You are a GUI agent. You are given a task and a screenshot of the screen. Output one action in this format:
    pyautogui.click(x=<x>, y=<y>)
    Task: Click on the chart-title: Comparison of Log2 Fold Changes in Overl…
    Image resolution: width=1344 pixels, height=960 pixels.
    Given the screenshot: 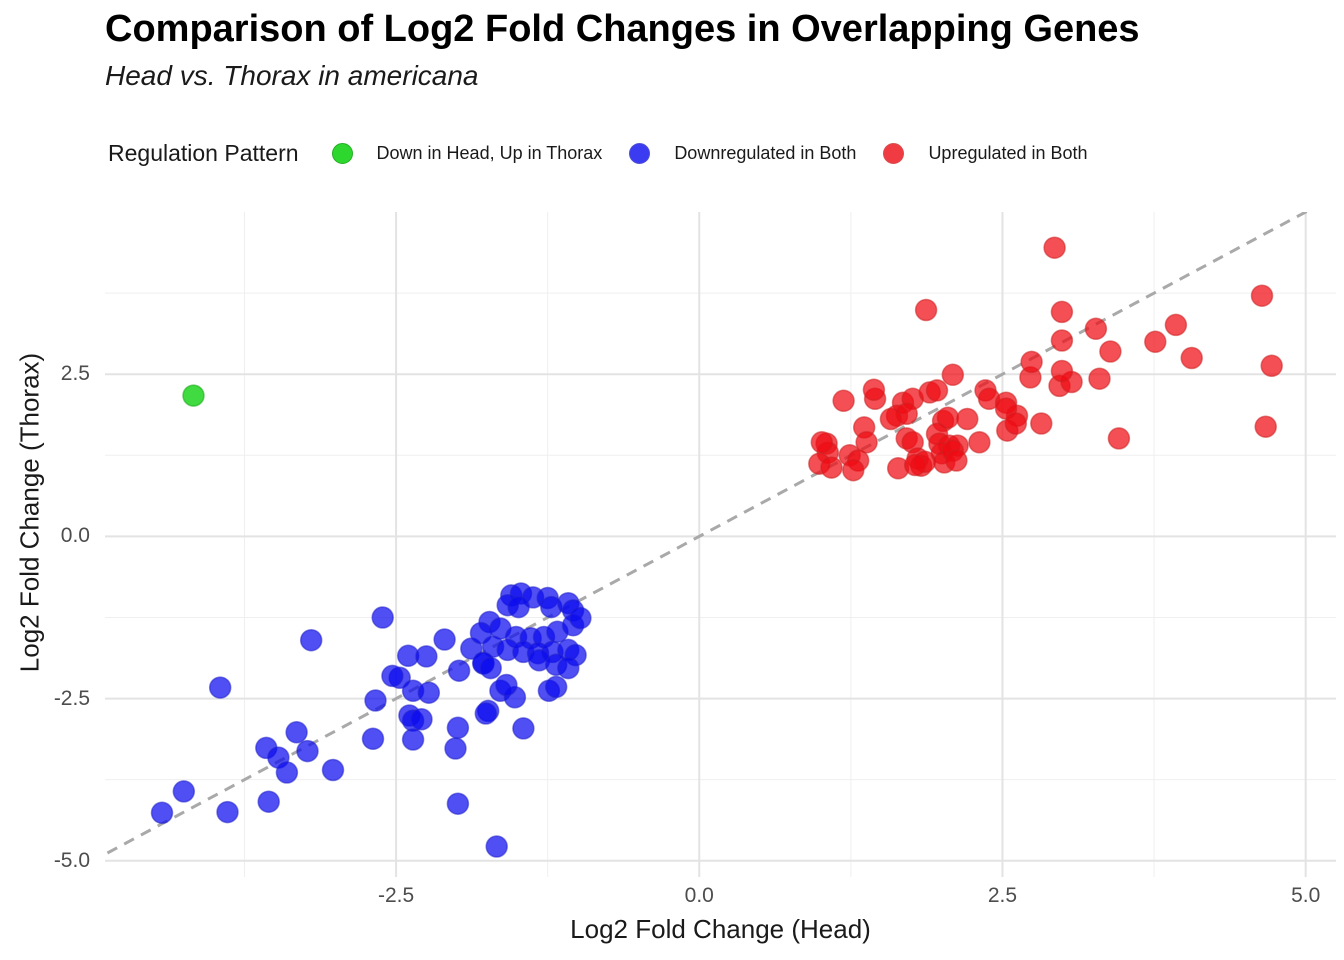 What is the action you would take?
    pyautogui.click(x=622, y=29)
    